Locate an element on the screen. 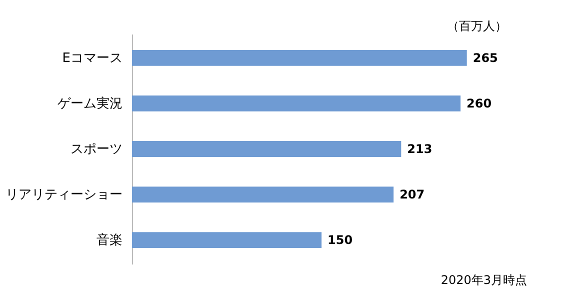  text: 2020年3月時点 is located at coordinates (483, 280).